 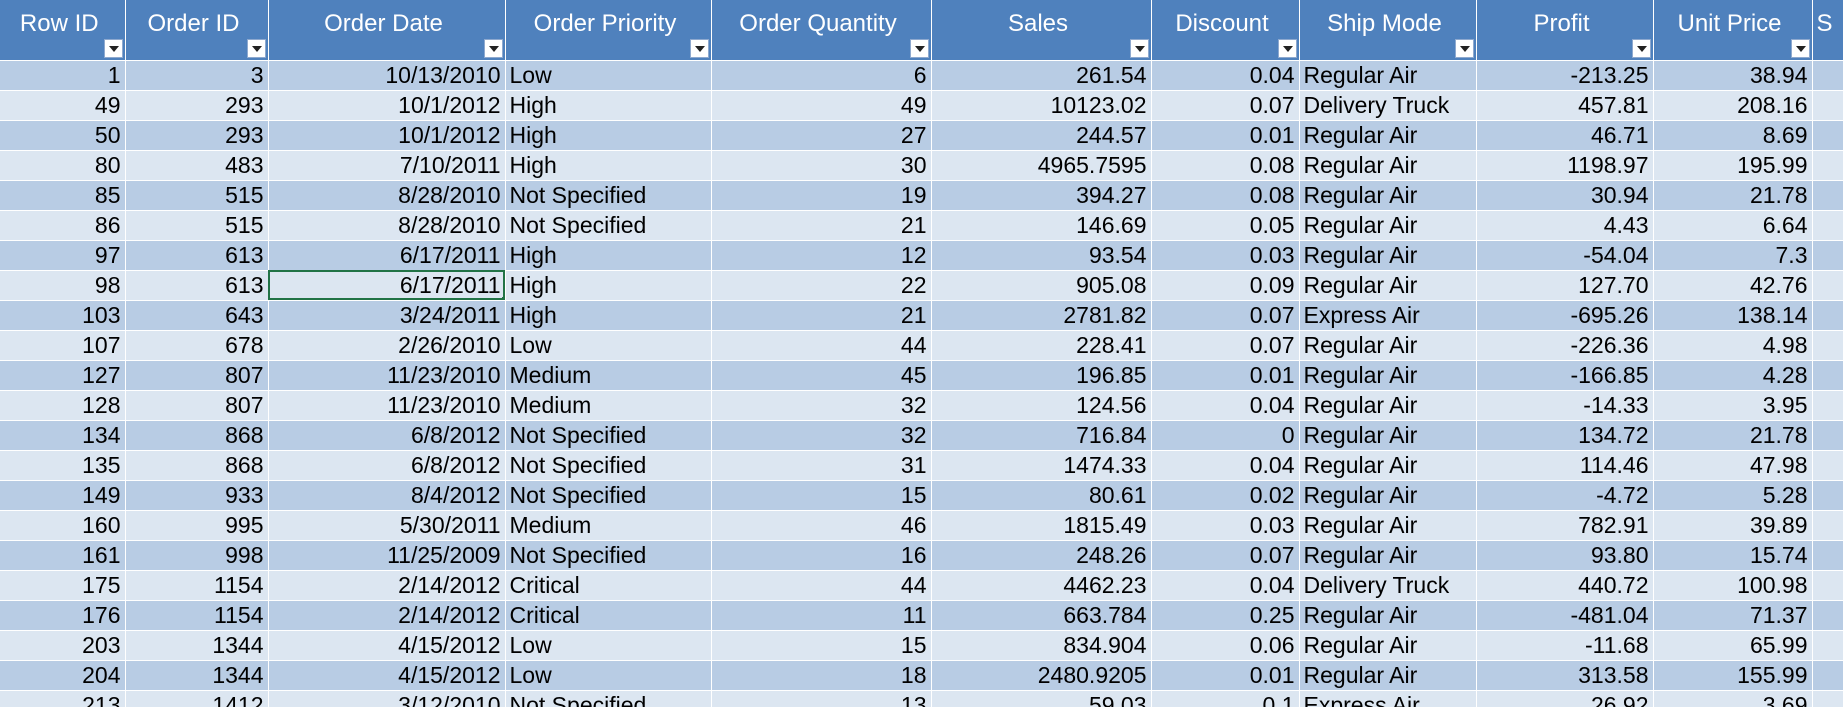 What do you see at coordinates (1041, 698) in the screenshot?
I see `cell-sales: 59.03` at bounding box center [1041, 698].